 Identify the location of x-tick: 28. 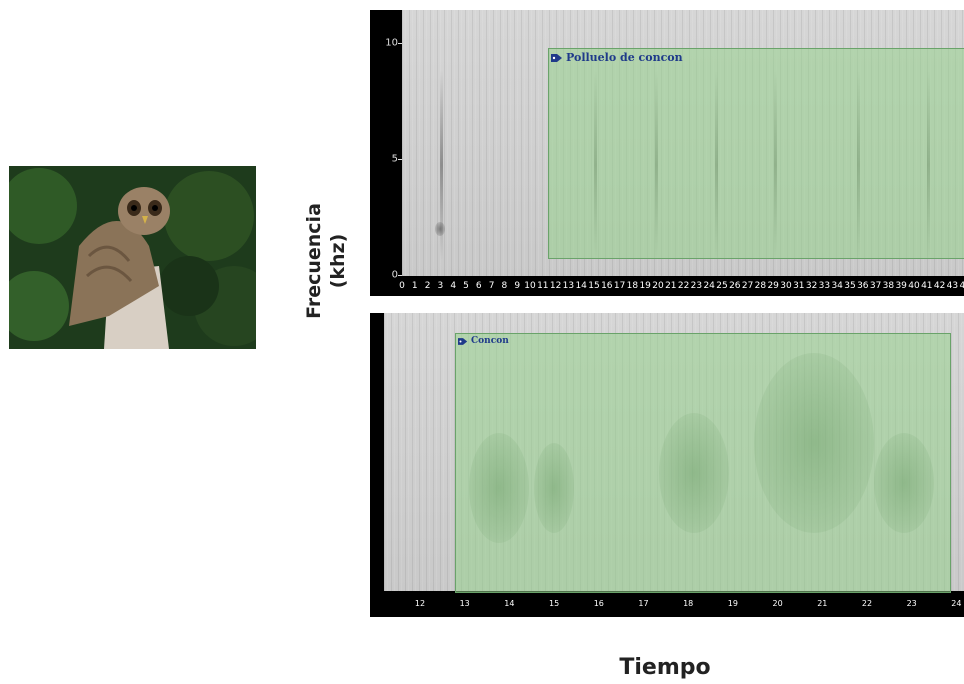
(760, 286).